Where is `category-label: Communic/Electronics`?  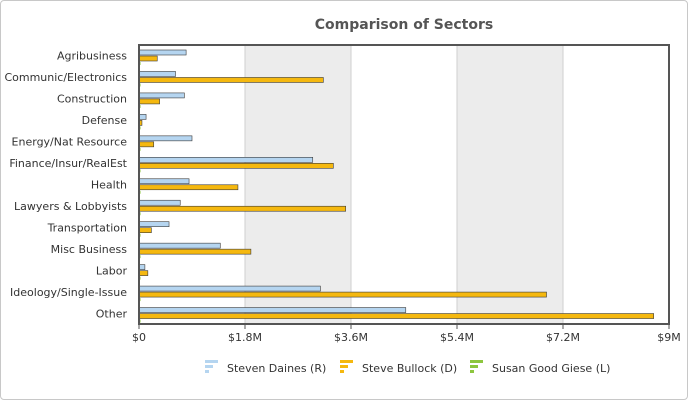 category-label: Communic/Electronics is located at coordinates (65, 77).